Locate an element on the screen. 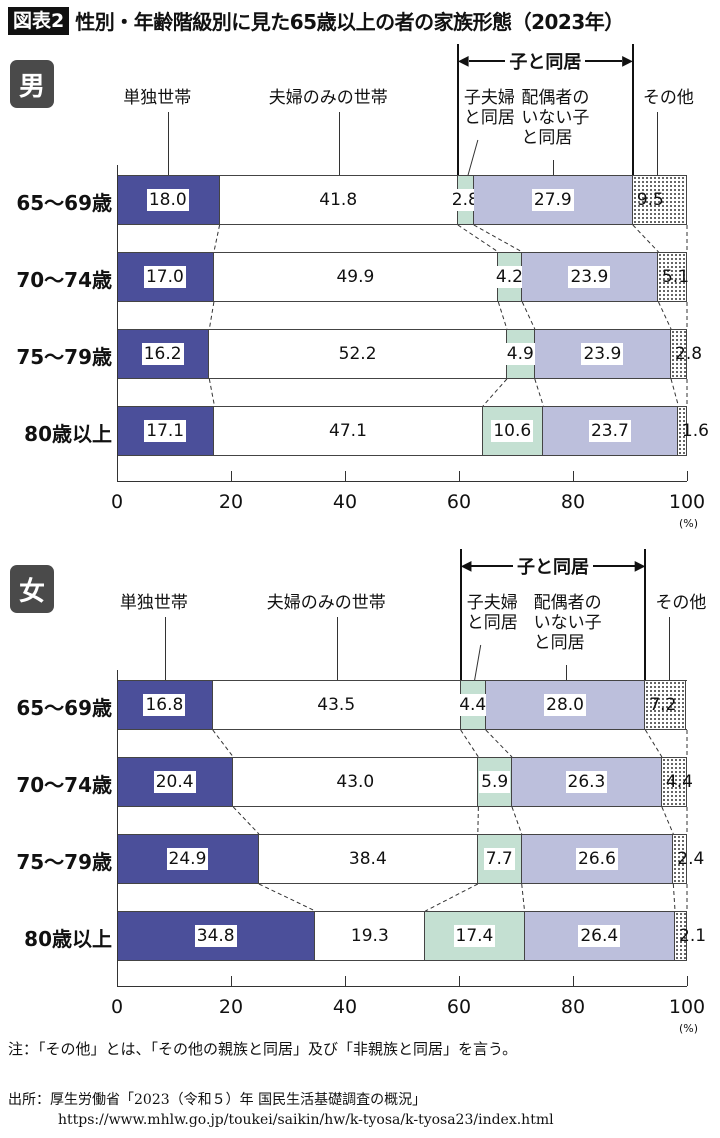  value-label: 2.1 is located at coordinates (693, 936).